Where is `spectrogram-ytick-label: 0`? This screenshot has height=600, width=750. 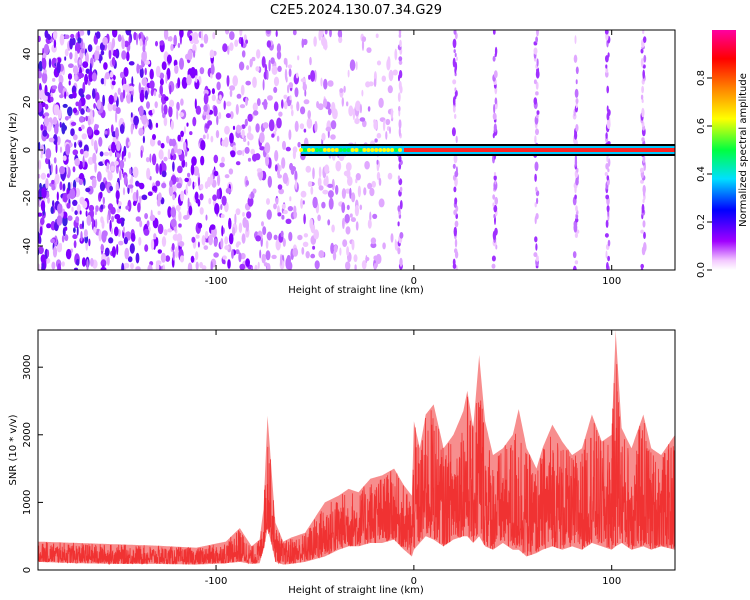
spectrogram-ytick-label: 0 is located at coordinates (27, 150).